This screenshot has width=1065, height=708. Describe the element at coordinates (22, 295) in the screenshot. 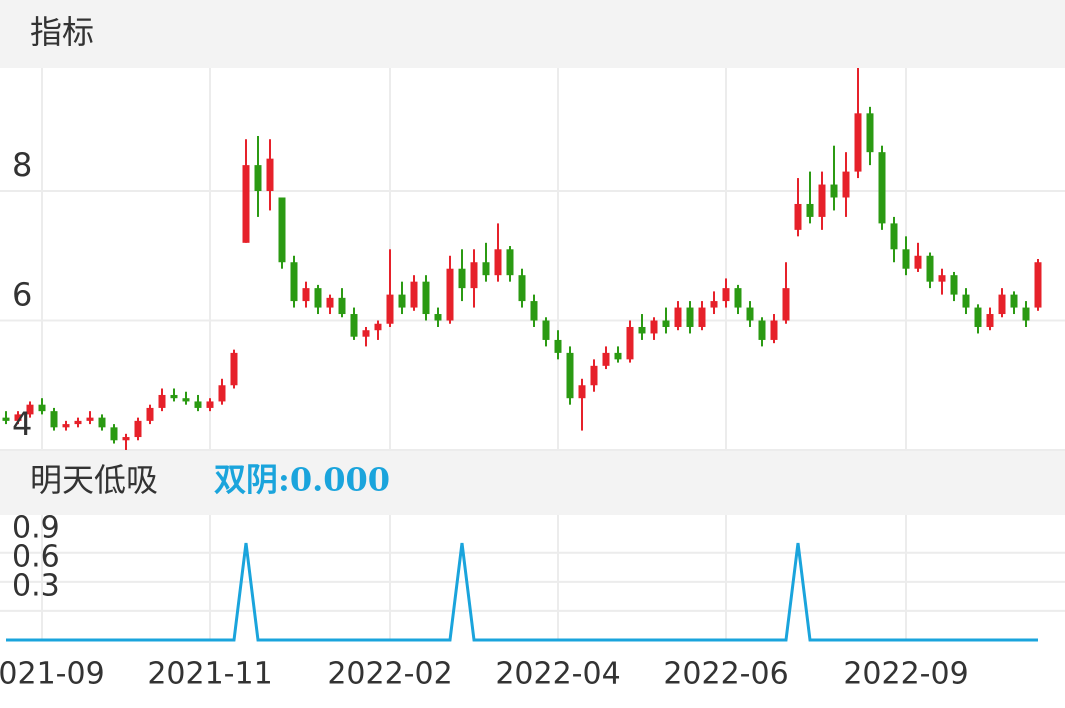

I see `y-tick-label: 6` at that location.